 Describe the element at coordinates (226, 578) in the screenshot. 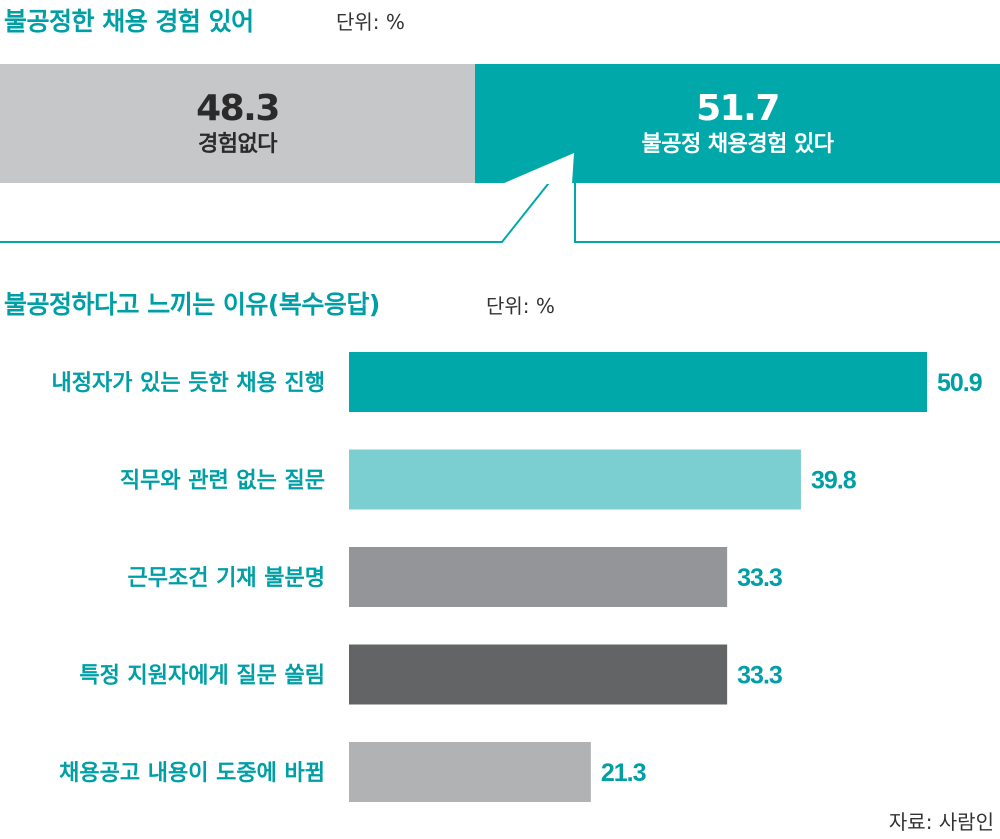

I see `category-label: 근무조건 기재 불분명` at that location.